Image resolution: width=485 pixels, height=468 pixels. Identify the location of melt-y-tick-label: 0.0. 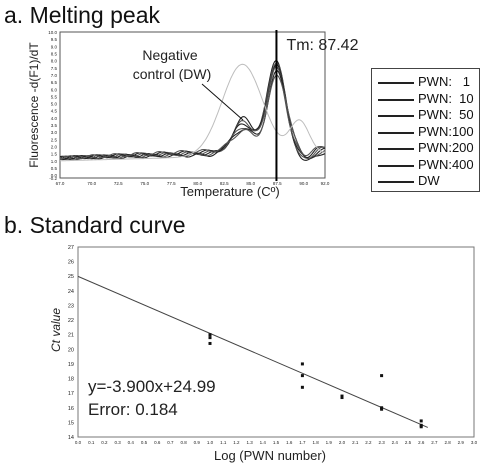
(54, 175).